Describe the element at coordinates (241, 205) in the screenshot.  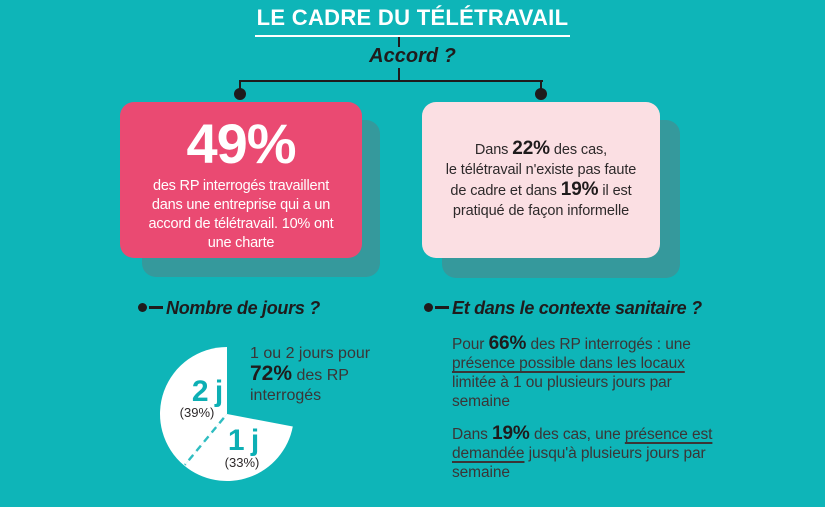
I see `text-segment: dans une entreprise qui a un` at that location.